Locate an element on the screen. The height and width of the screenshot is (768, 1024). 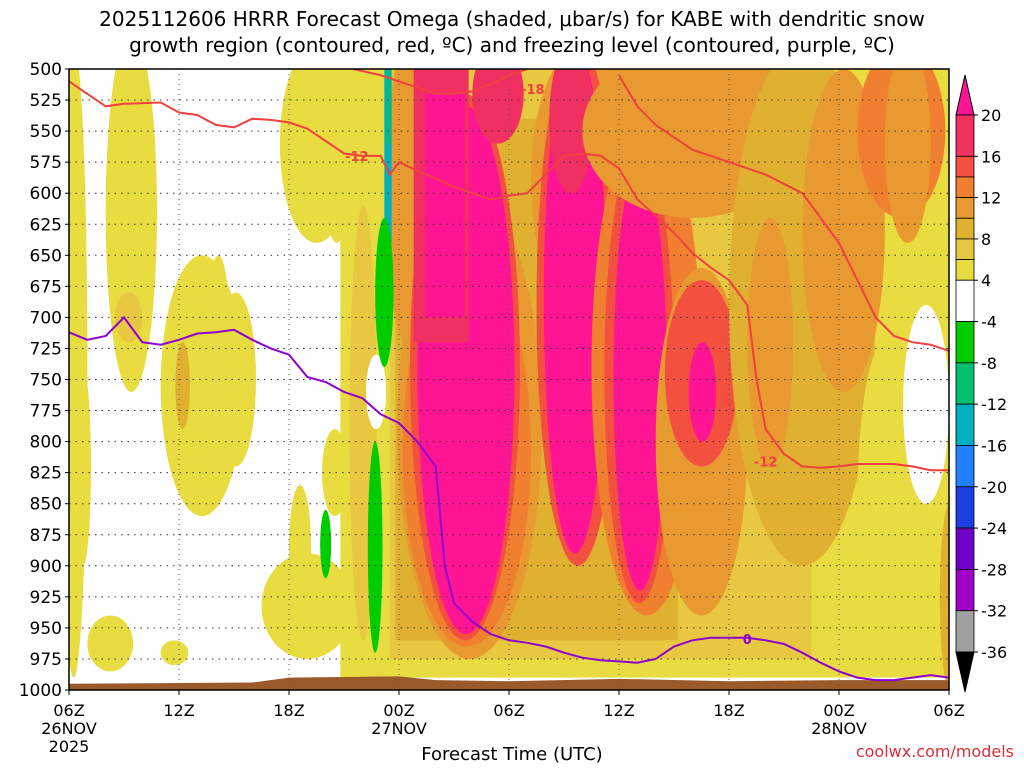
colorbar-tick-label: -20 is located at coordinates (994, 487).